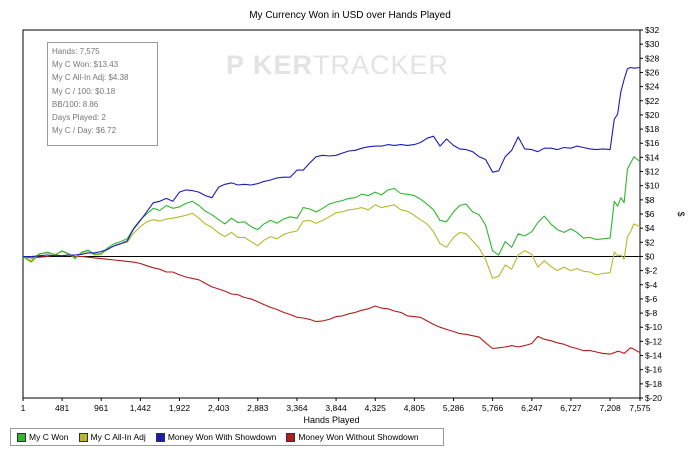 The image size is (700, 462). What do you see at coordinates (652, 143) in the screenshot?
I see `y-tick-label: $16` at bounding box center [652, 143].